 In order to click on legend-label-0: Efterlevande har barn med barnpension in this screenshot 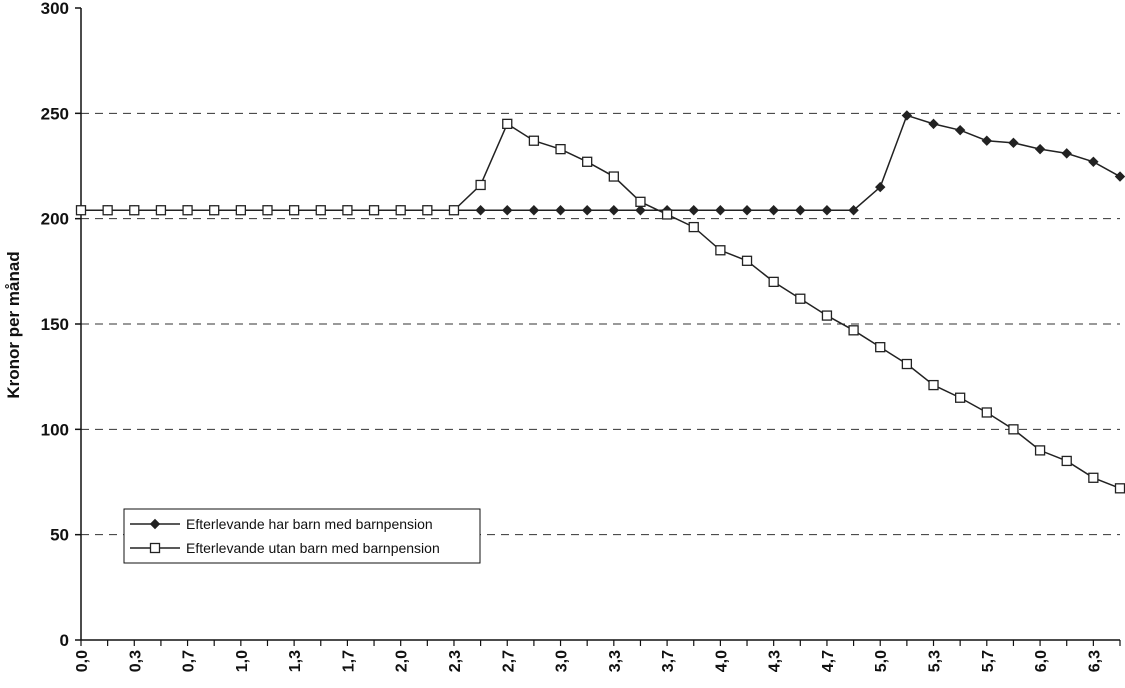, I will do `click(309, 524)`.